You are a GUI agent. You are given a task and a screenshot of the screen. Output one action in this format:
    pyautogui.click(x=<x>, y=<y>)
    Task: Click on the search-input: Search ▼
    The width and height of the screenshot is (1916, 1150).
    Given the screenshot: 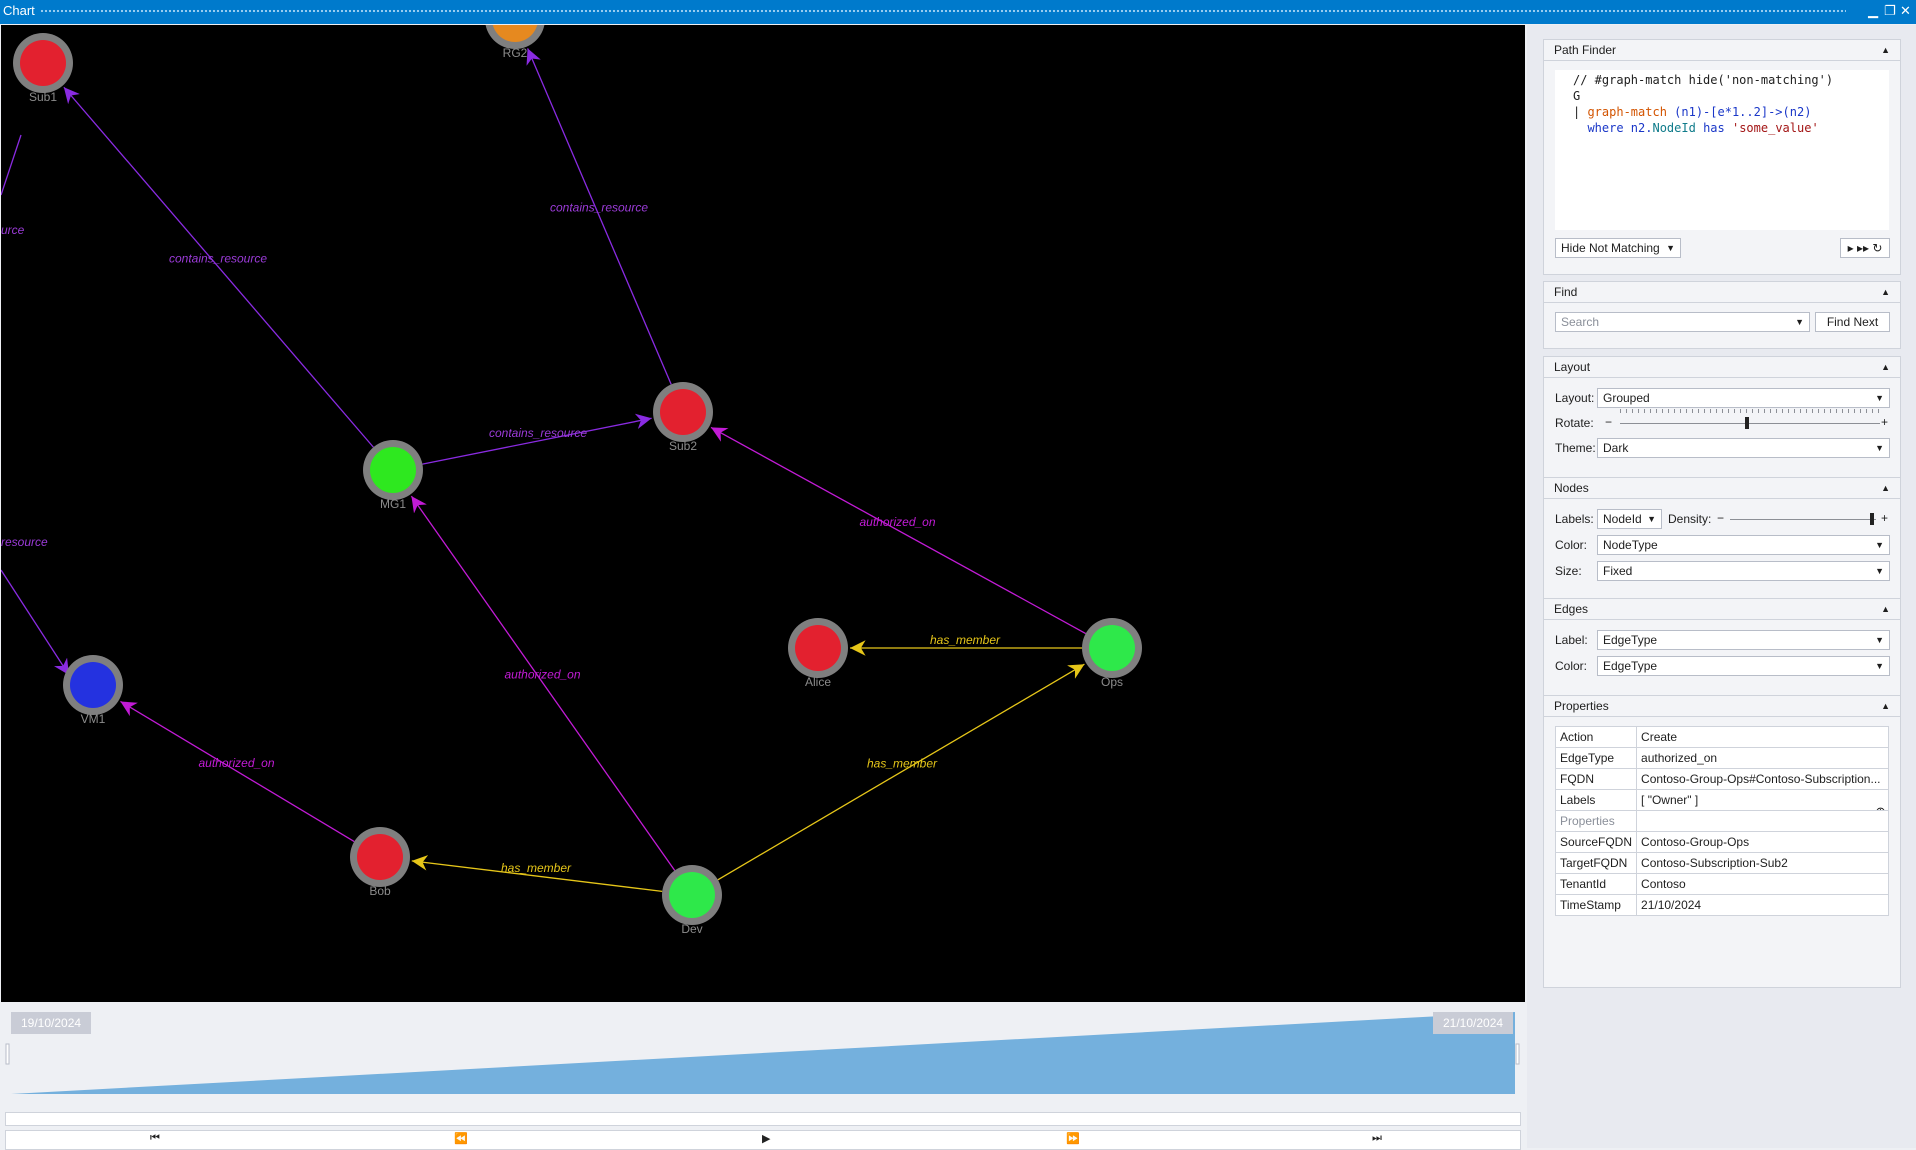 What is the action you would take?
    pyautogui.click(x=1682, y=322)
    